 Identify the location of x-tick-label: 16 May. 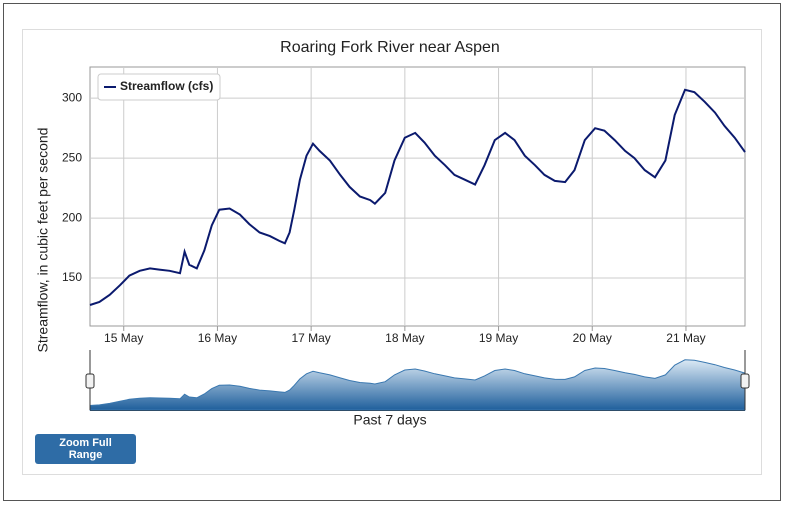
(217, 338).